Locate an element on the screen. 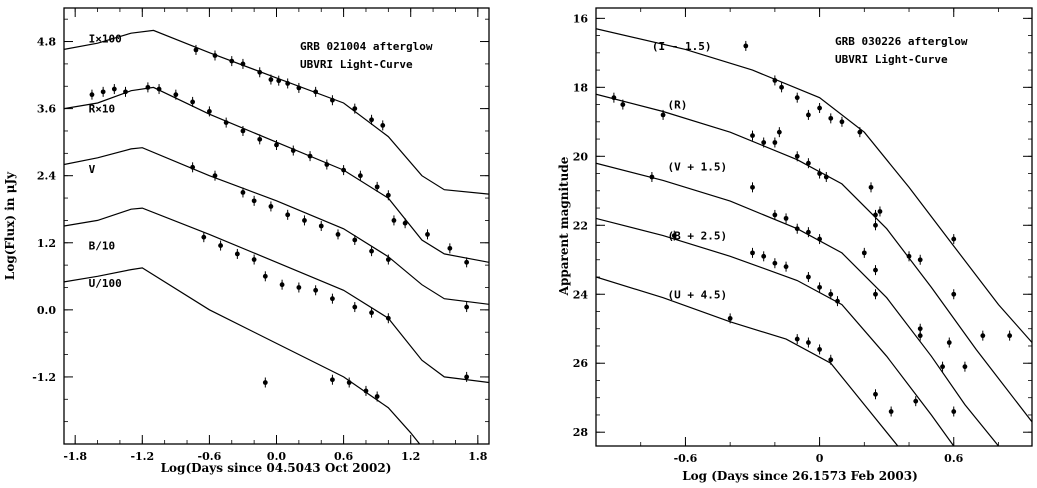  curve-label: I×100 is located at coordinates (105, 39).